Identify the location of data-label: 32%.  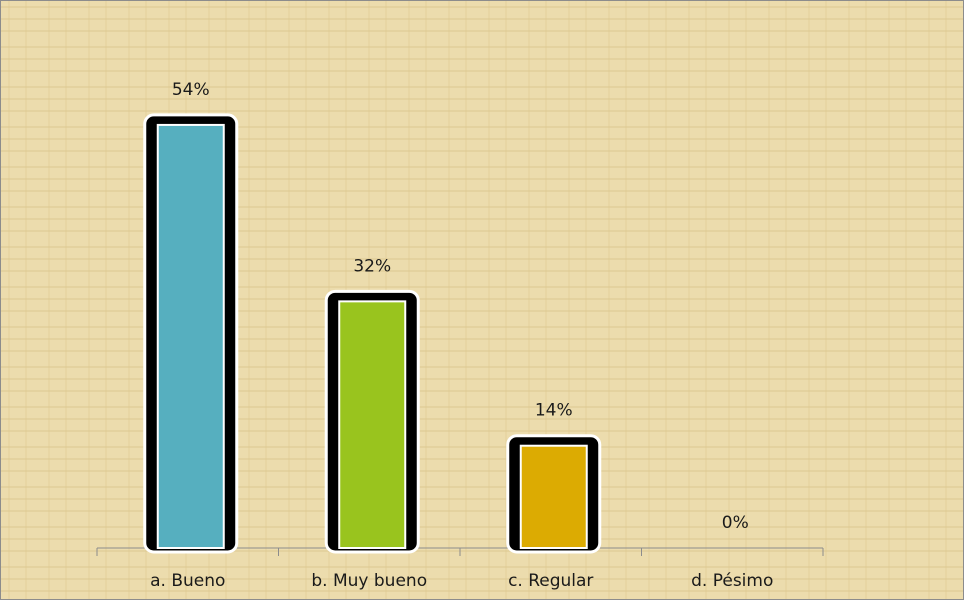
(372, 266).